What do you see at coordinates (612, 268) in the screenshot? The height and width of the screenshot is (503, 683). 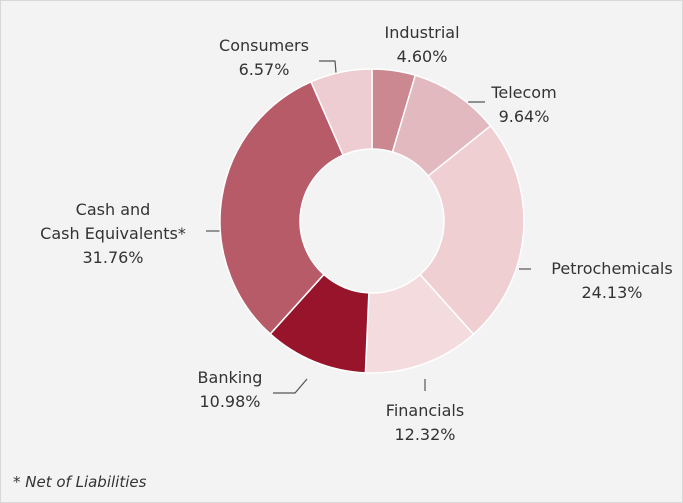 I see `category-label: Petrochemicals` at bounding box center [612, 268].